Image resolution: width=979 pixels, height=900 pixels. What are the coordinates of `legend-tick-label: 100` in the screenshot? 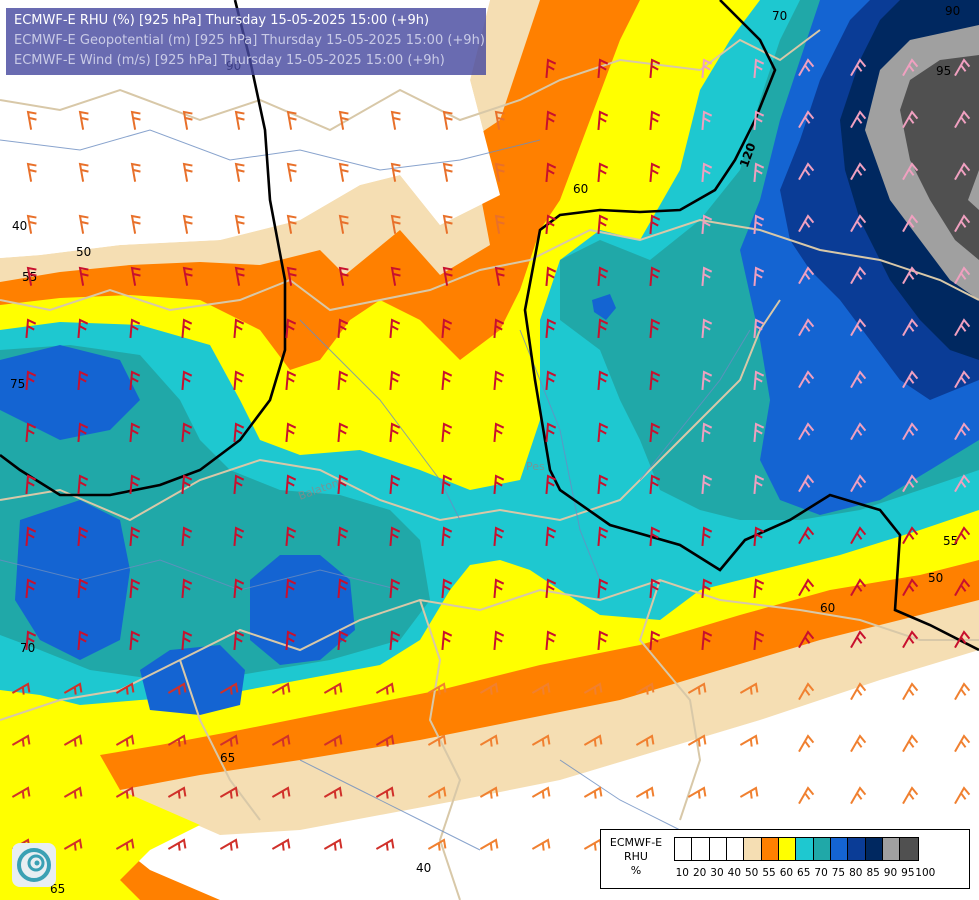 It's located at (925, 873).